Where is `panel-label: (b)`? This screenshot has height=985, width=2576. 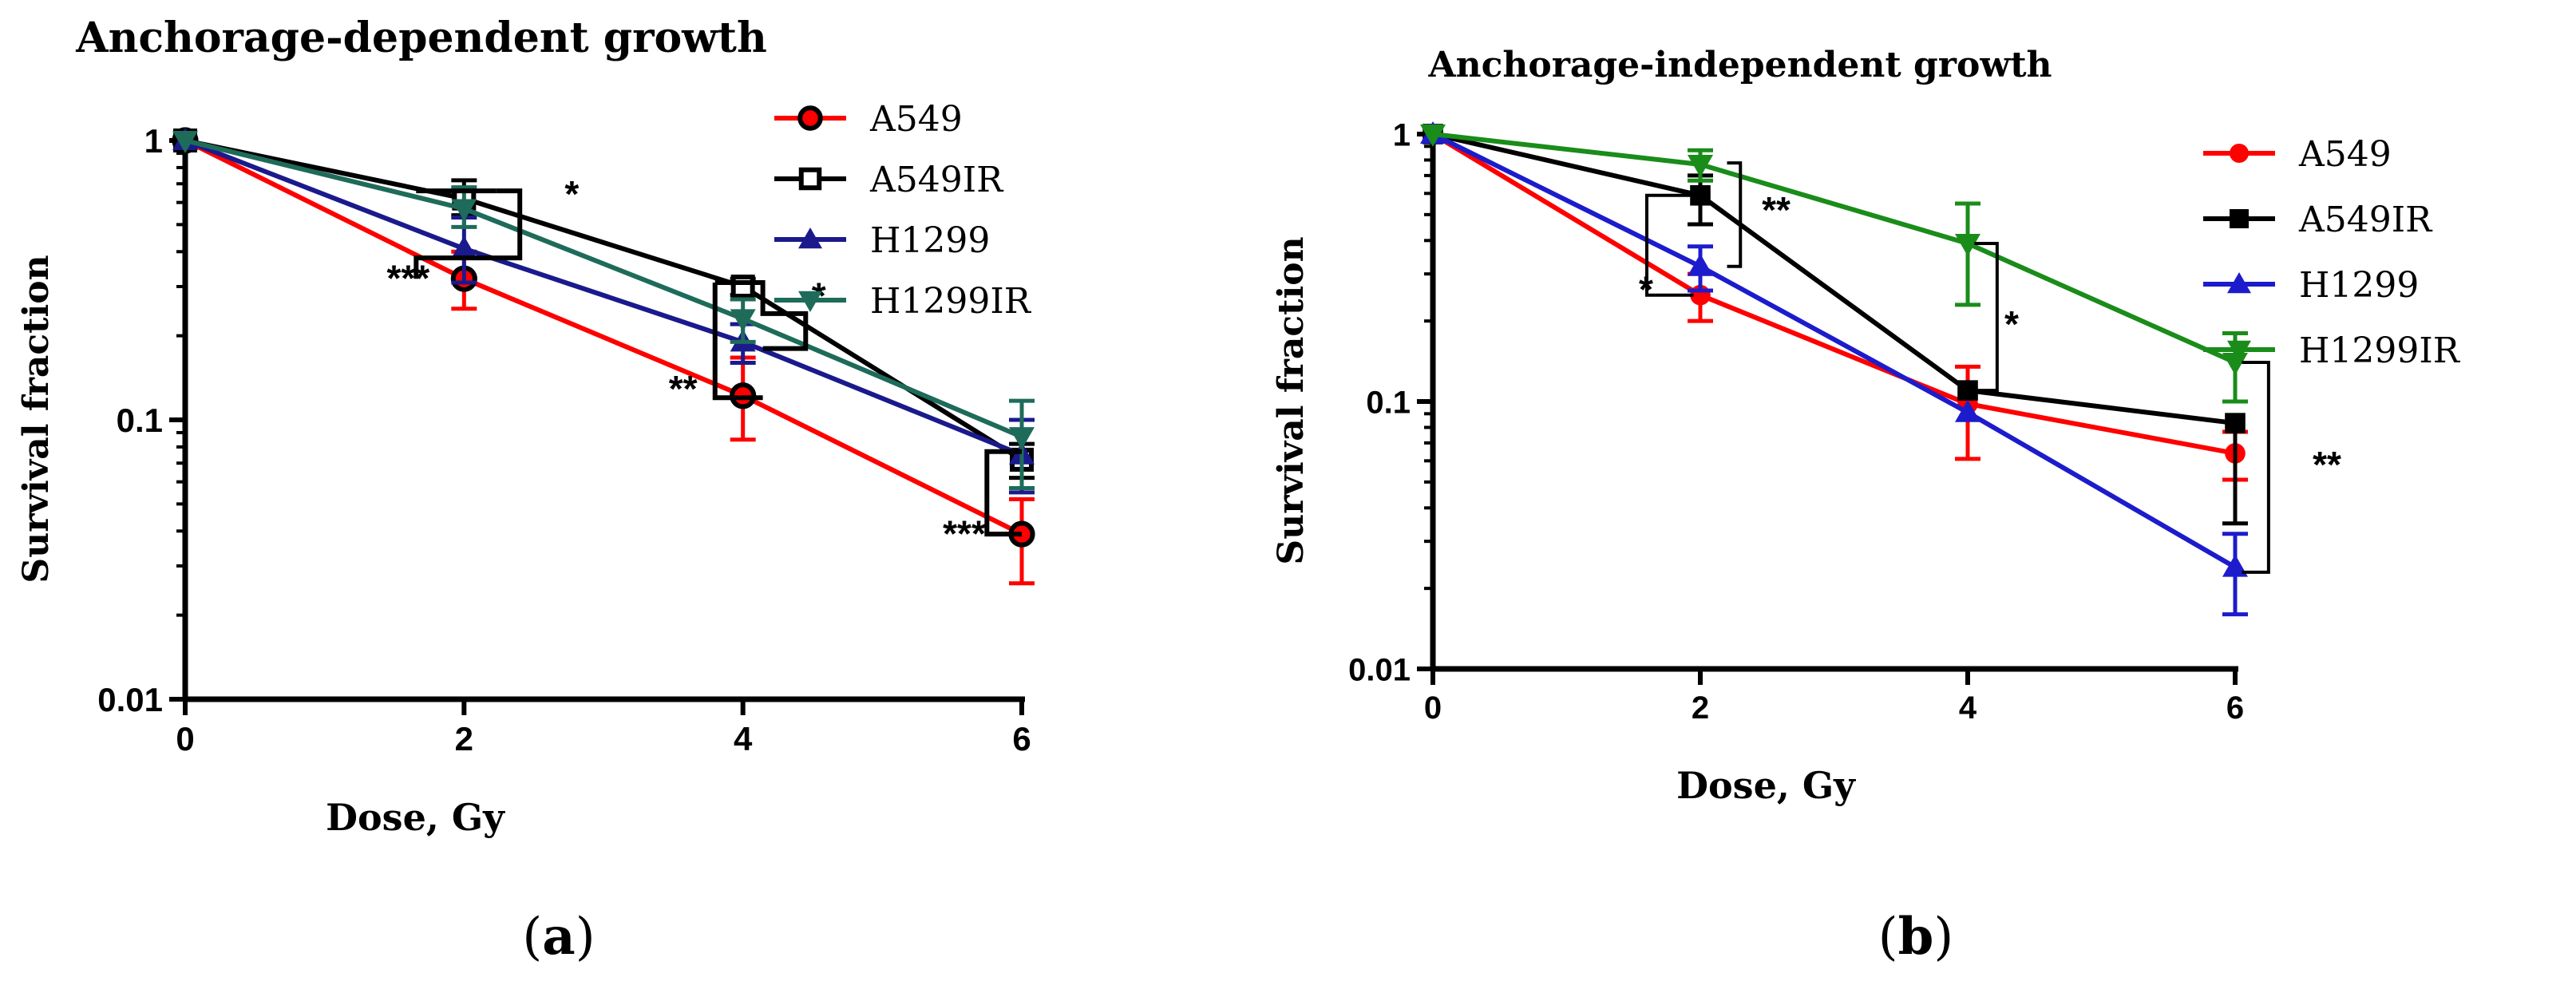 panel-label: (b) is located at coordinates (1916, 937).